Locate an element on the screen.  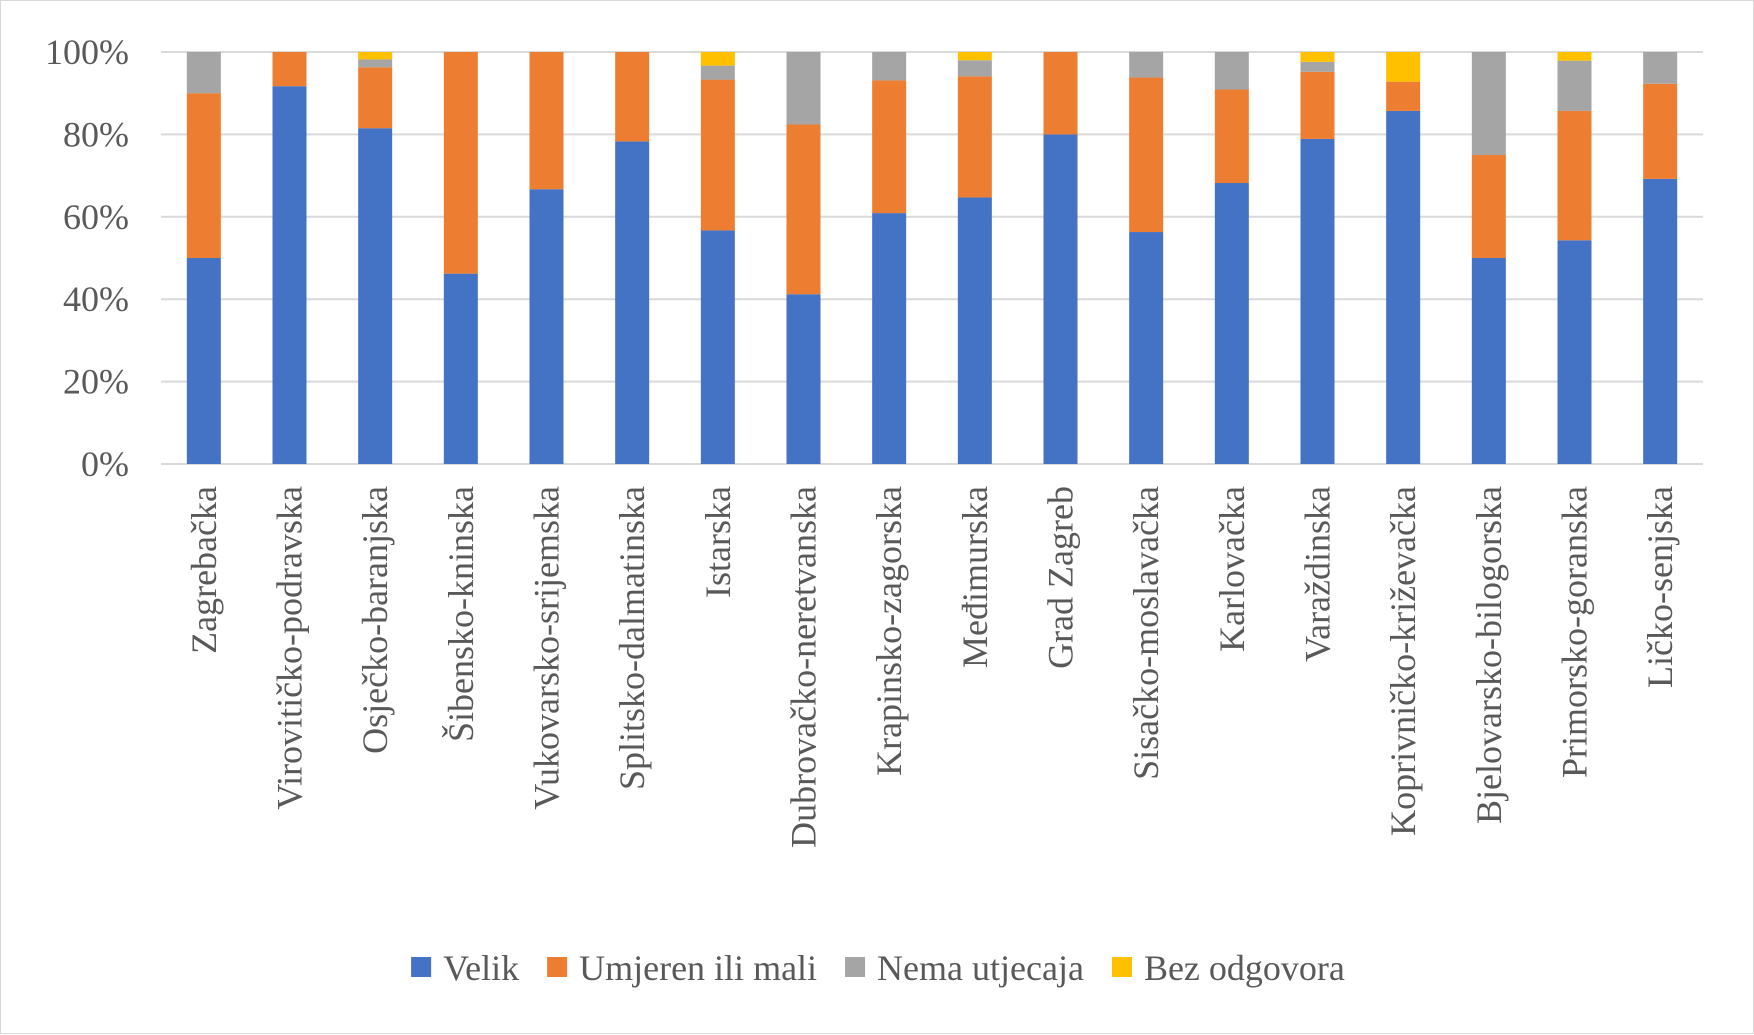
category-label: Dubrovačko-neretvanska is located at coordinates (804, 667).